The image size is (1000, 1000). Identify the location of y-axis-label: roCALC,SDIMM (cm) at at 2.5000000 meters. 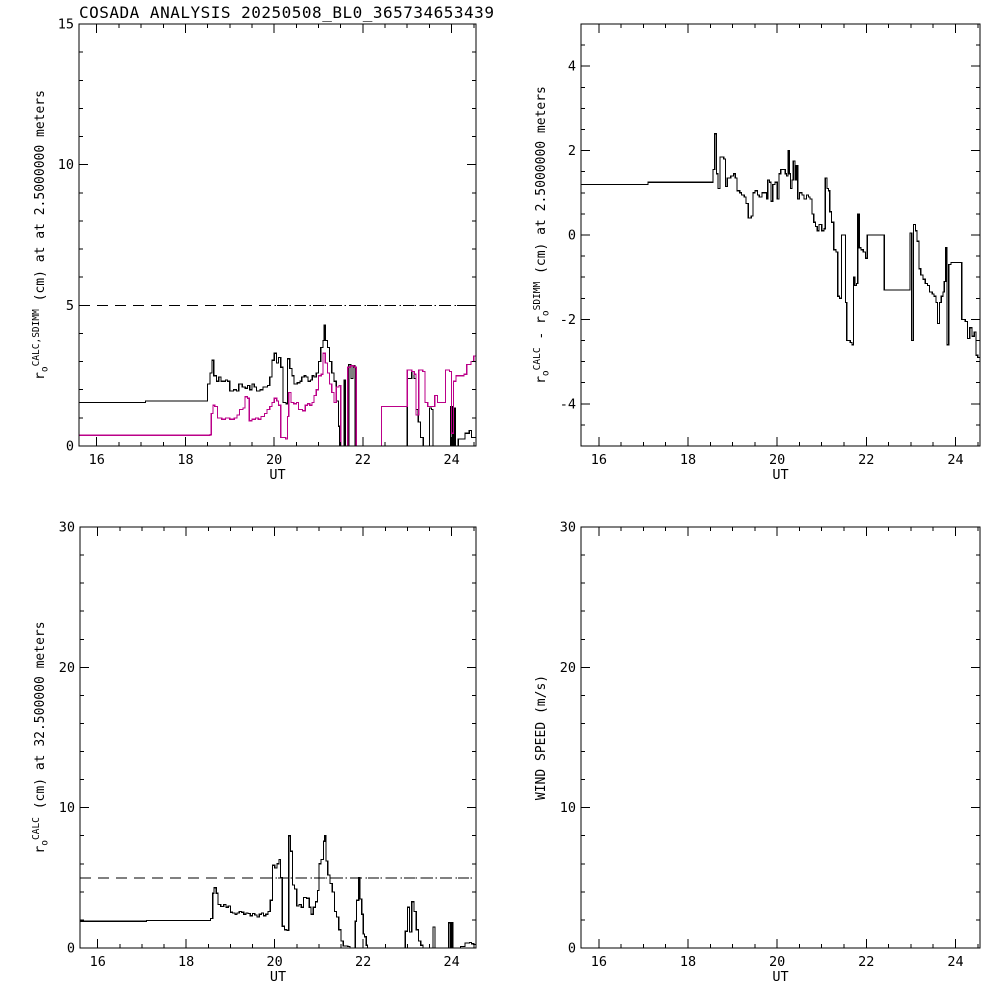
(41, 235).